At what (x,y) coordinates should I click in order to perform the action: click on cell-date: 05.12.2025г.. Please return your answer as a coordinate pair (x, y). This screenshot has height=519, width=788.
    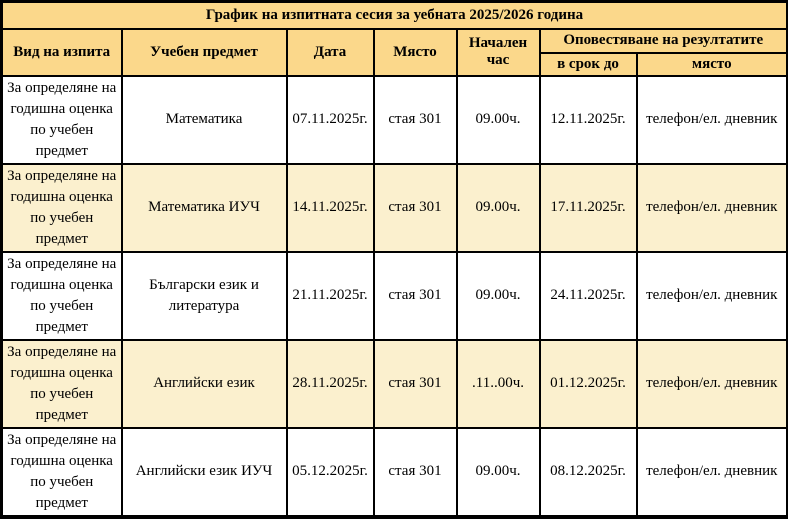
    Looking at the image, I should click on (330, 472).